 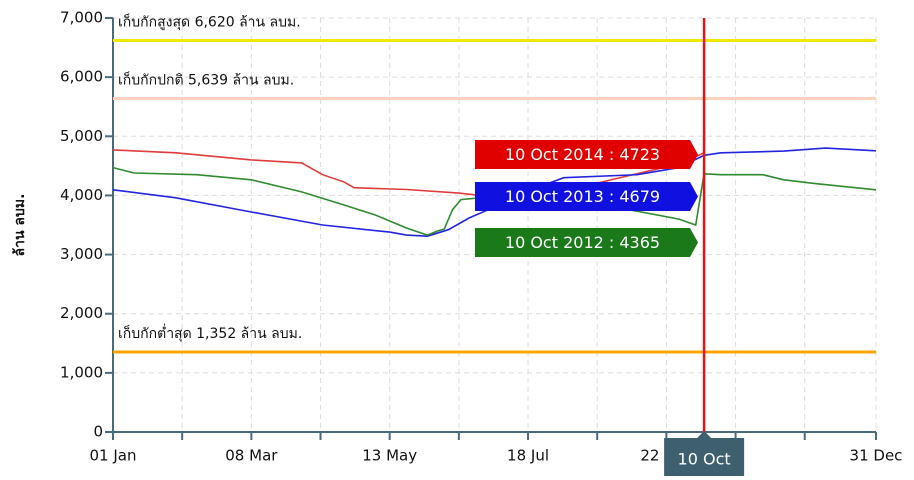 What do you see at coordinates (98, 432) in the screenshot?
I see `y-tick-label: 0` at bounding box center [98, 432].